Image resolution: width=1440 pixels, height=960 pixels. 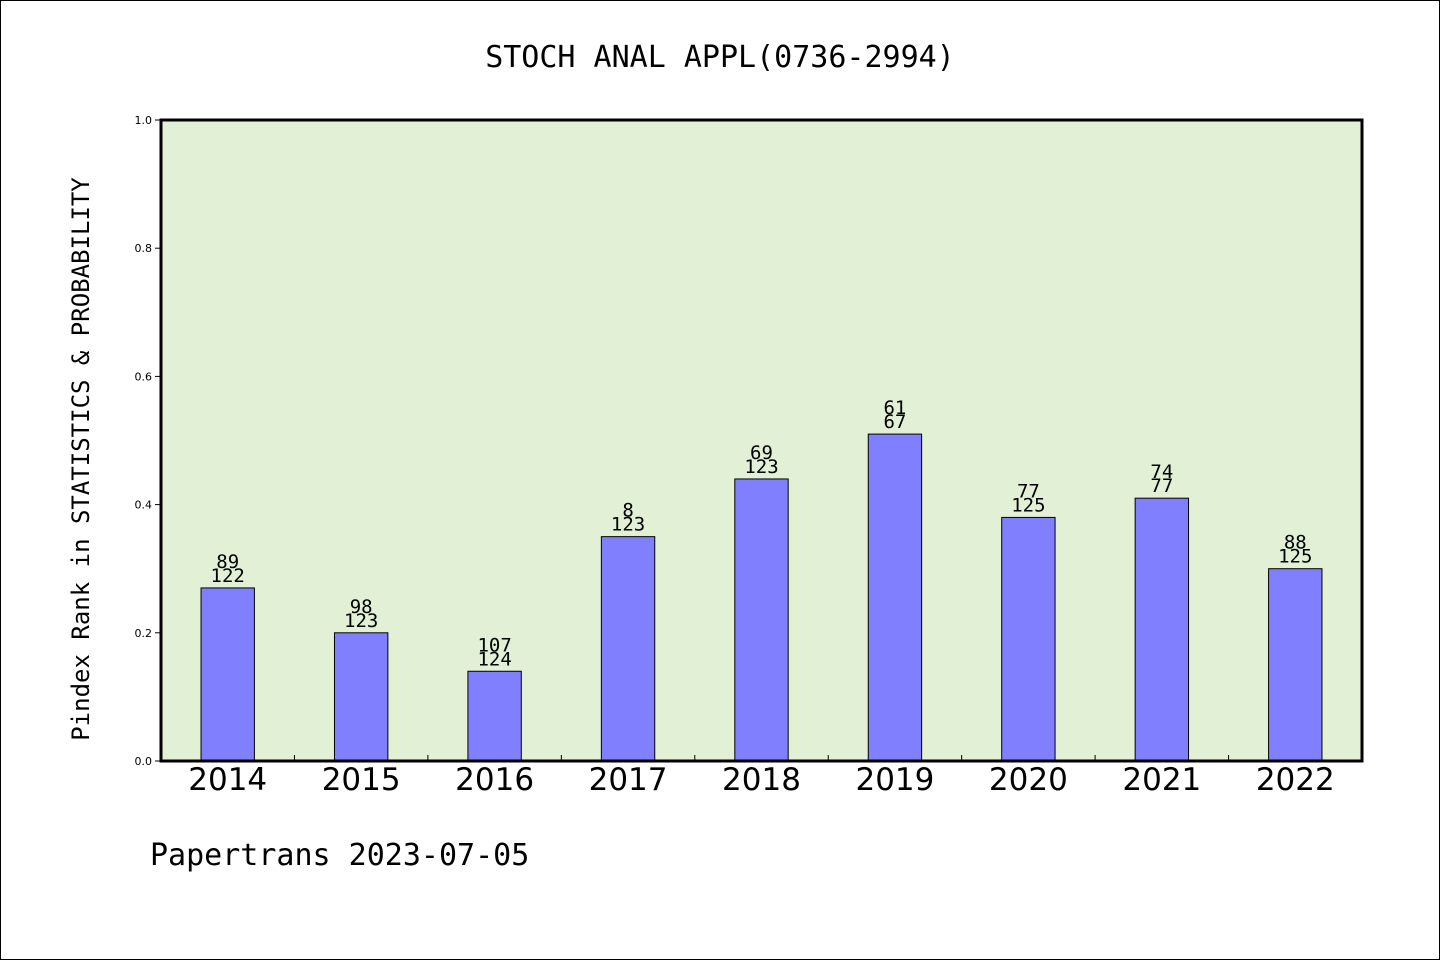 What do you see at coordinates (361, 621) in the screenshot?
I see `bar-total-label-2015: 123` at bounding box center [361, 621].